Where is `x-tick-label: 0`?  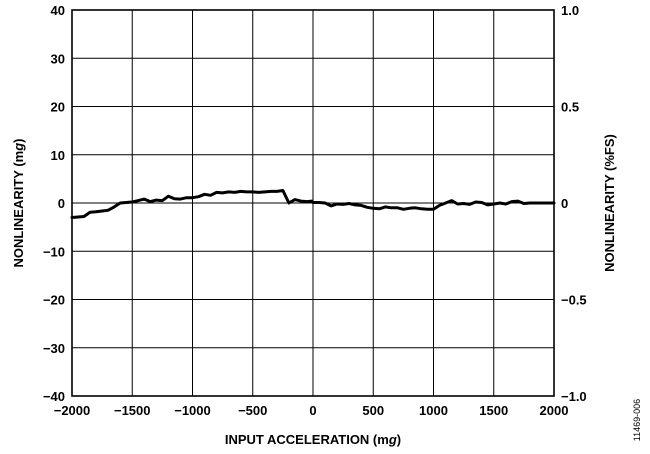
x-tick-label: 0 is located at coordinates (312, 410).